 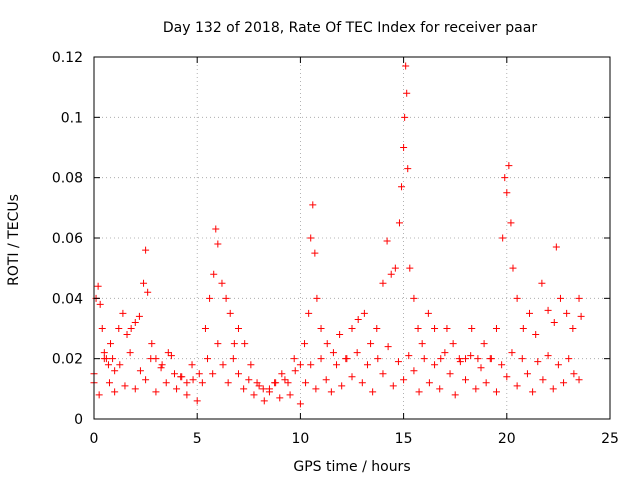 What do you see at coordinates (351, 467) in the screenshot?
I see `x-axis-label: GPS time / hours` at bounding box center [351, 467].